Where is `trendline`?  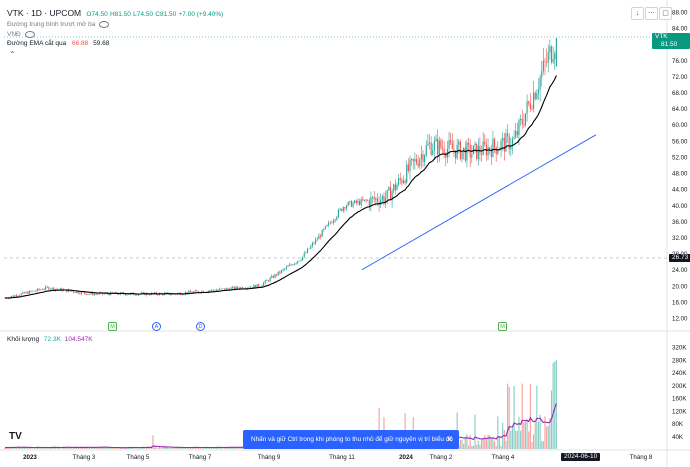 trendline is located at coordinates (479, 202).